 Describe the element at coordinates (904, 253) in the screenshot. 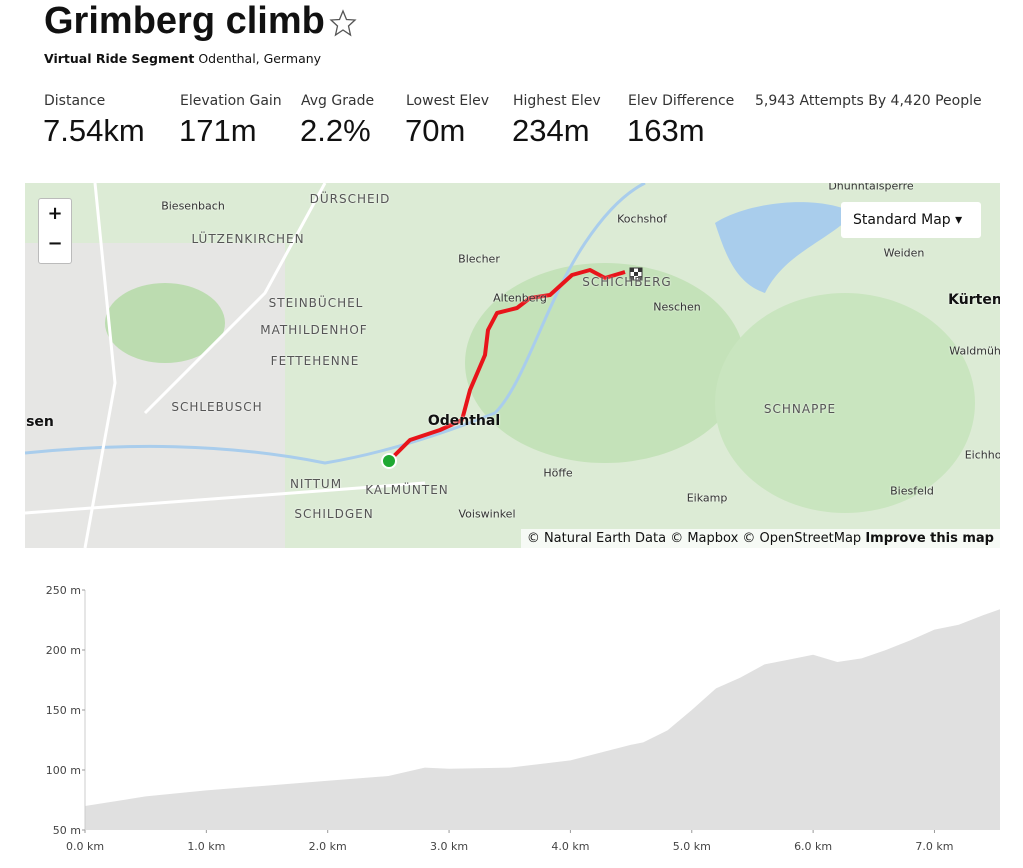

I see `map-label: Weiden` at that location.